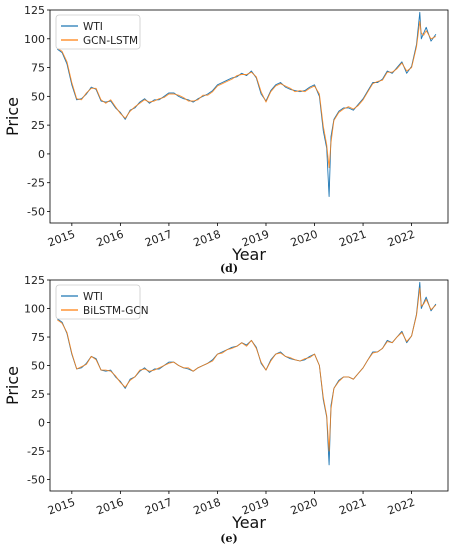  I want to click on legend: WTI BiLSTM-GCN, so click(102, 302).